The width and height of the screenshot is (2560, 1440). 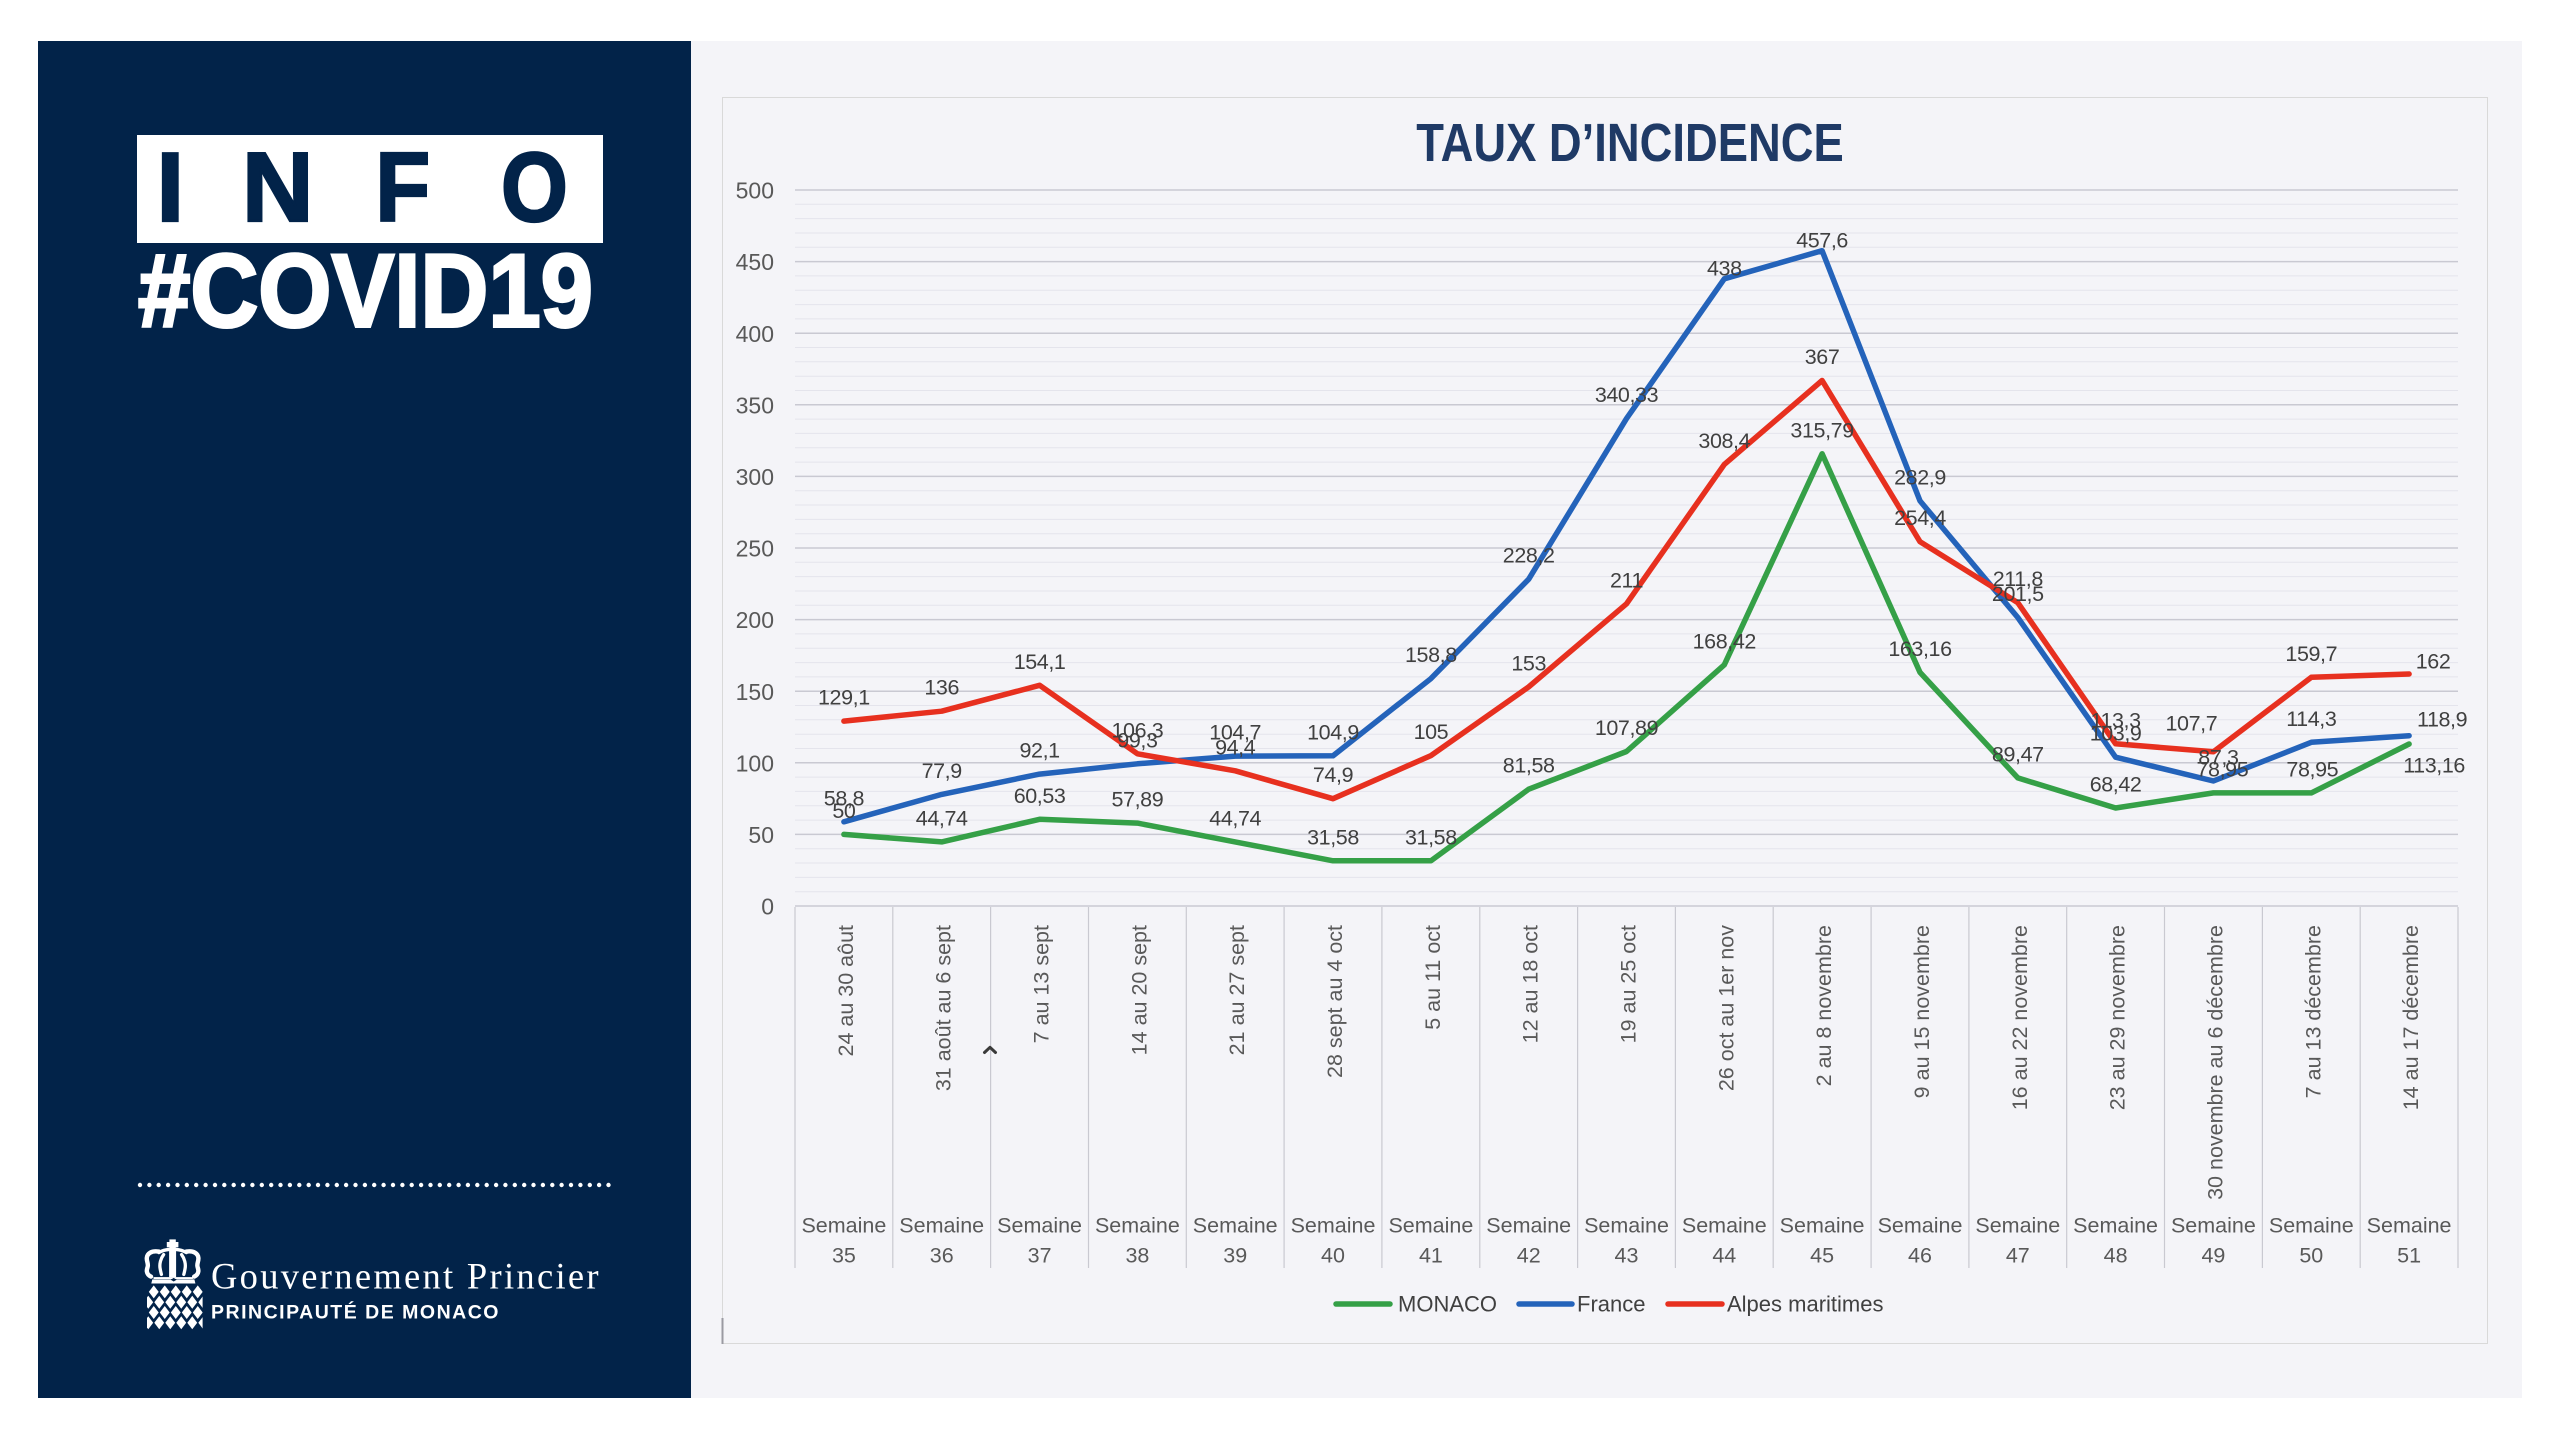 What do you see at coordinates (1922, 1011) in the screenshot?
I see `svg-text: 9 au 15 novembre` at bounding box center [1922, 1011].